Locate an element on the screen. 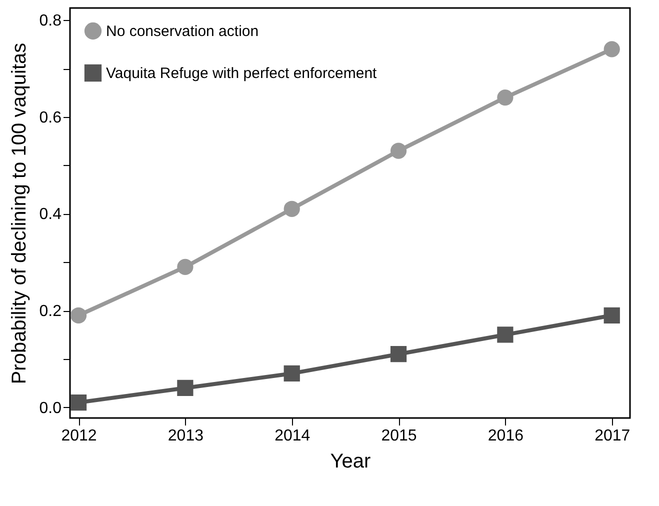  y-tick-label: 0.8 is located at coordinates (50, 21).